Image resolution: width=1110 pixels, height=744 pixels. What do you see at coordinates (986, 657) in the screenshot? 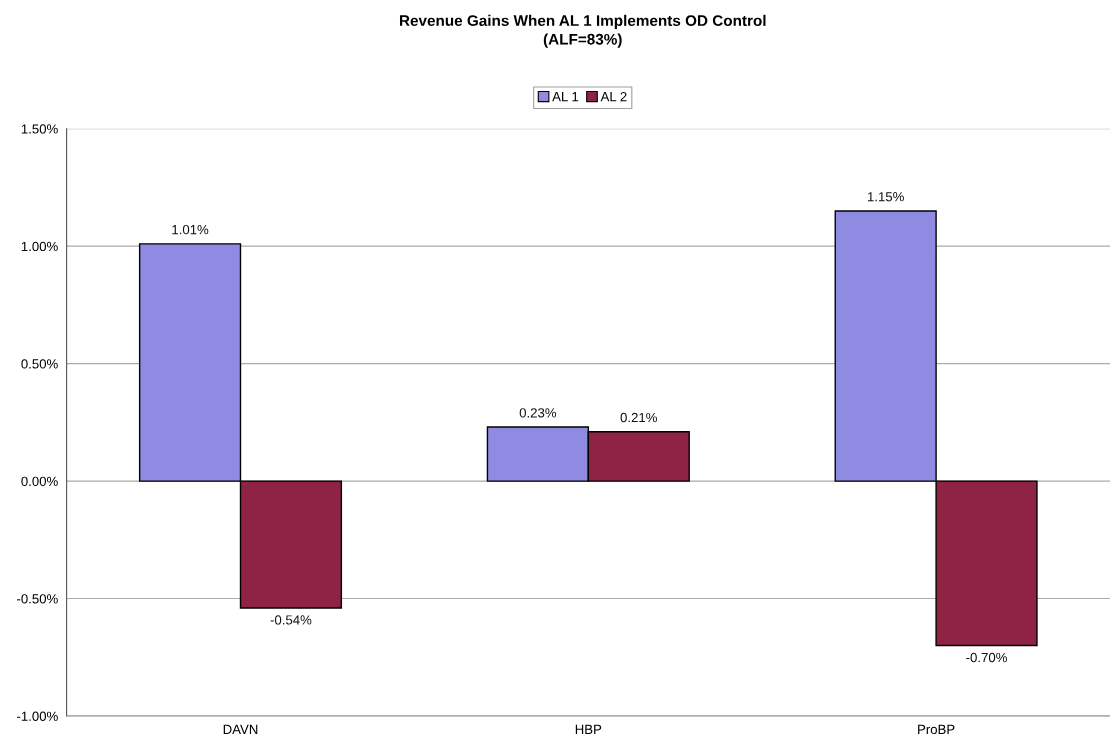
I see `data-label: -0.70%` at bounding box center [986, 657].